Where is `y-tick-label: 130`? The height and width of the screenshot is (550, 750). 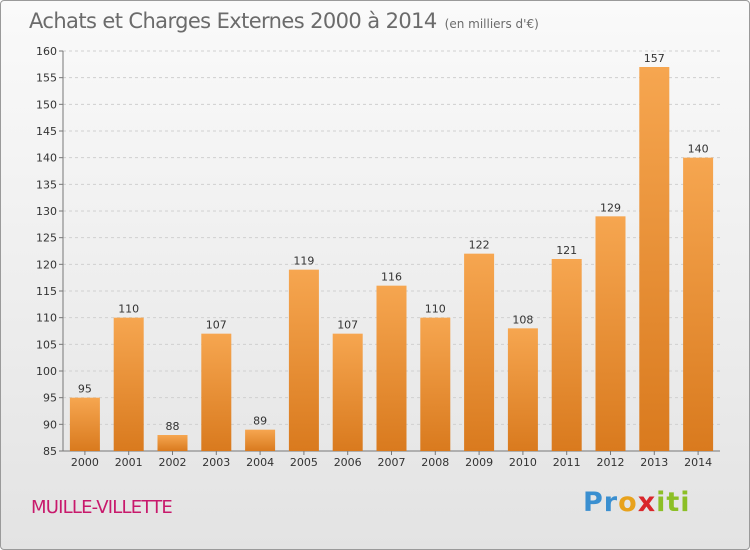 y-tick-label: 130 is located at coordinates (46, 211).